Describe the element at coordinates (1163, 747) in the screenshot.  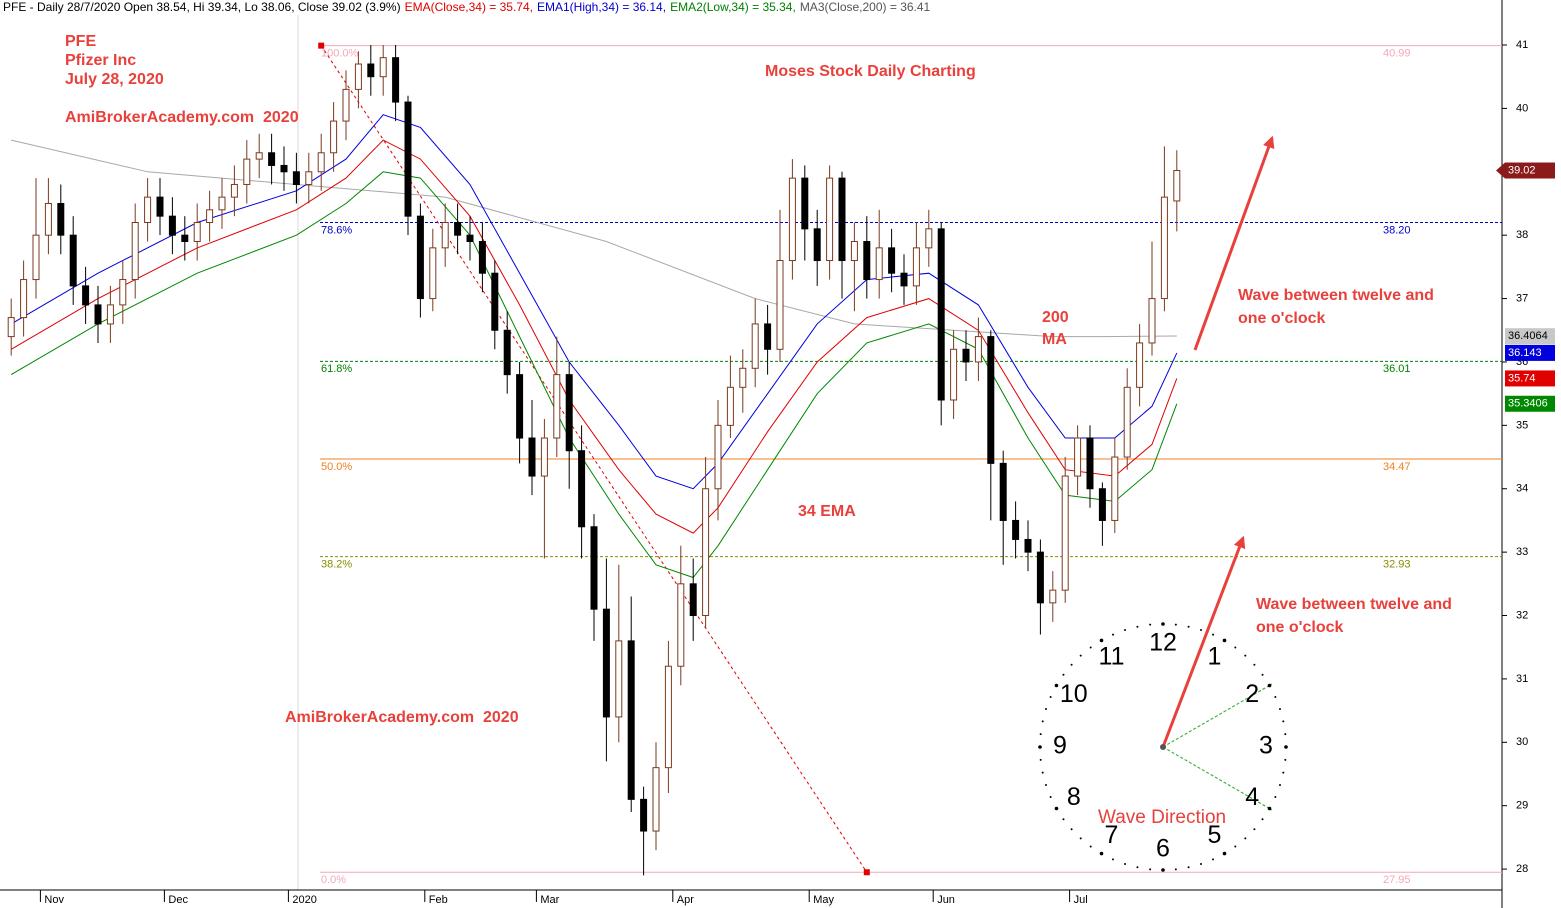
I see `clock-center` at that location.